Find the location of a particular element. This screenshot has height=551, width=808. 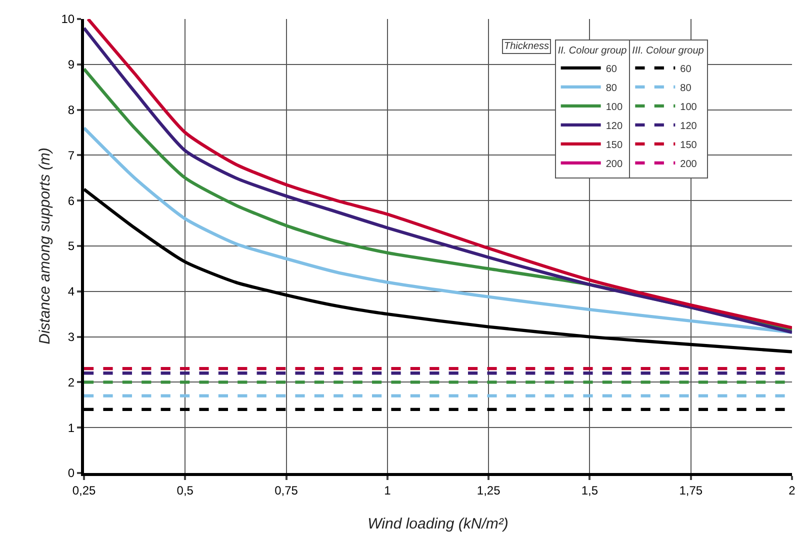

y-tick-label: 3 is located at coordinates (71, 337).